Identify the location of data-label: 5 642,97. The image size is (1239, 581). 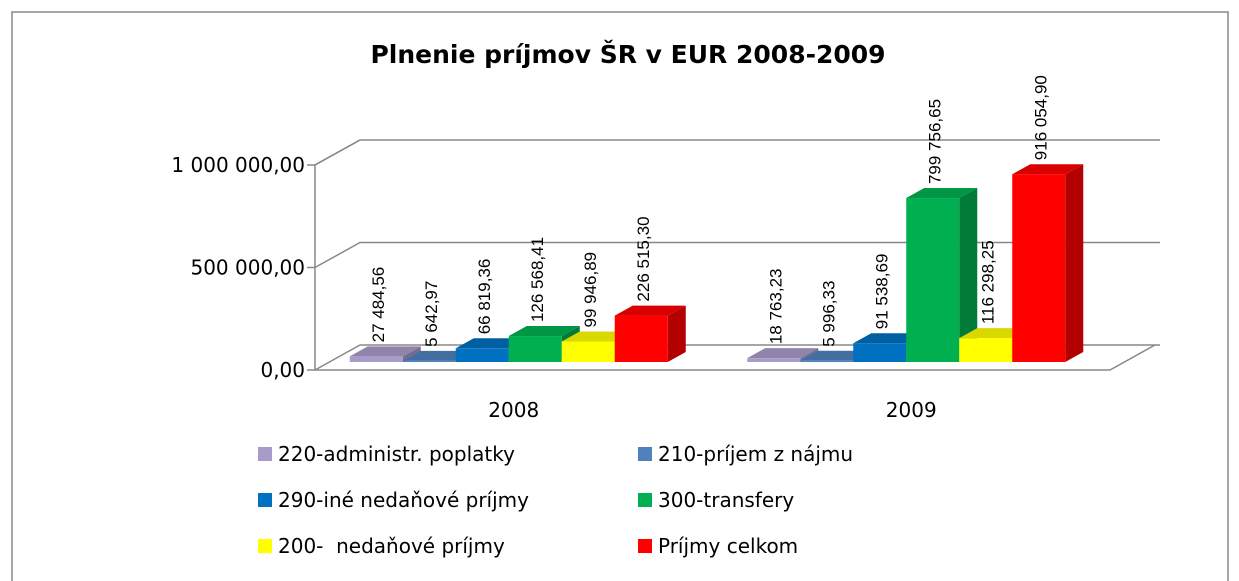
(431, 314).